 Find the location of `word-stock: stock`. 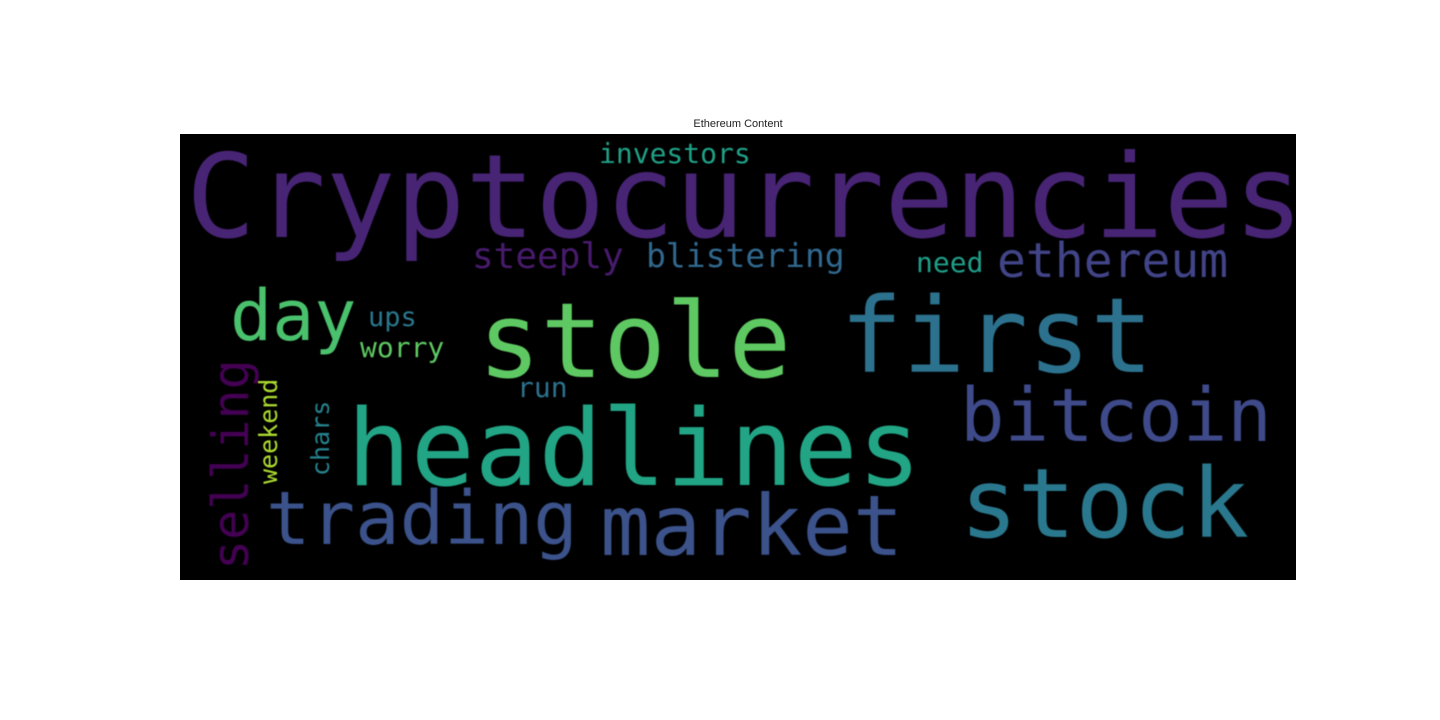

word-stock: stock is located at coordinates (1104, 504).